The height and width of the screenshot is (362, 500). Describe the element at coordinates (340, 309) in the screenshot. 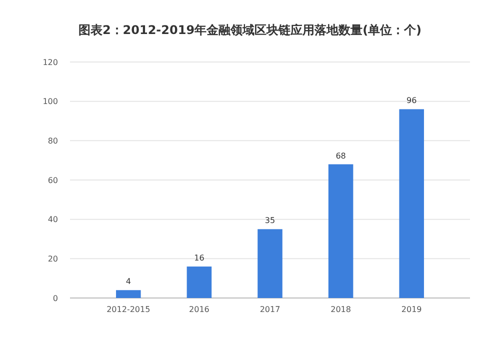

I see `x-tick-label: 2018` at that location.